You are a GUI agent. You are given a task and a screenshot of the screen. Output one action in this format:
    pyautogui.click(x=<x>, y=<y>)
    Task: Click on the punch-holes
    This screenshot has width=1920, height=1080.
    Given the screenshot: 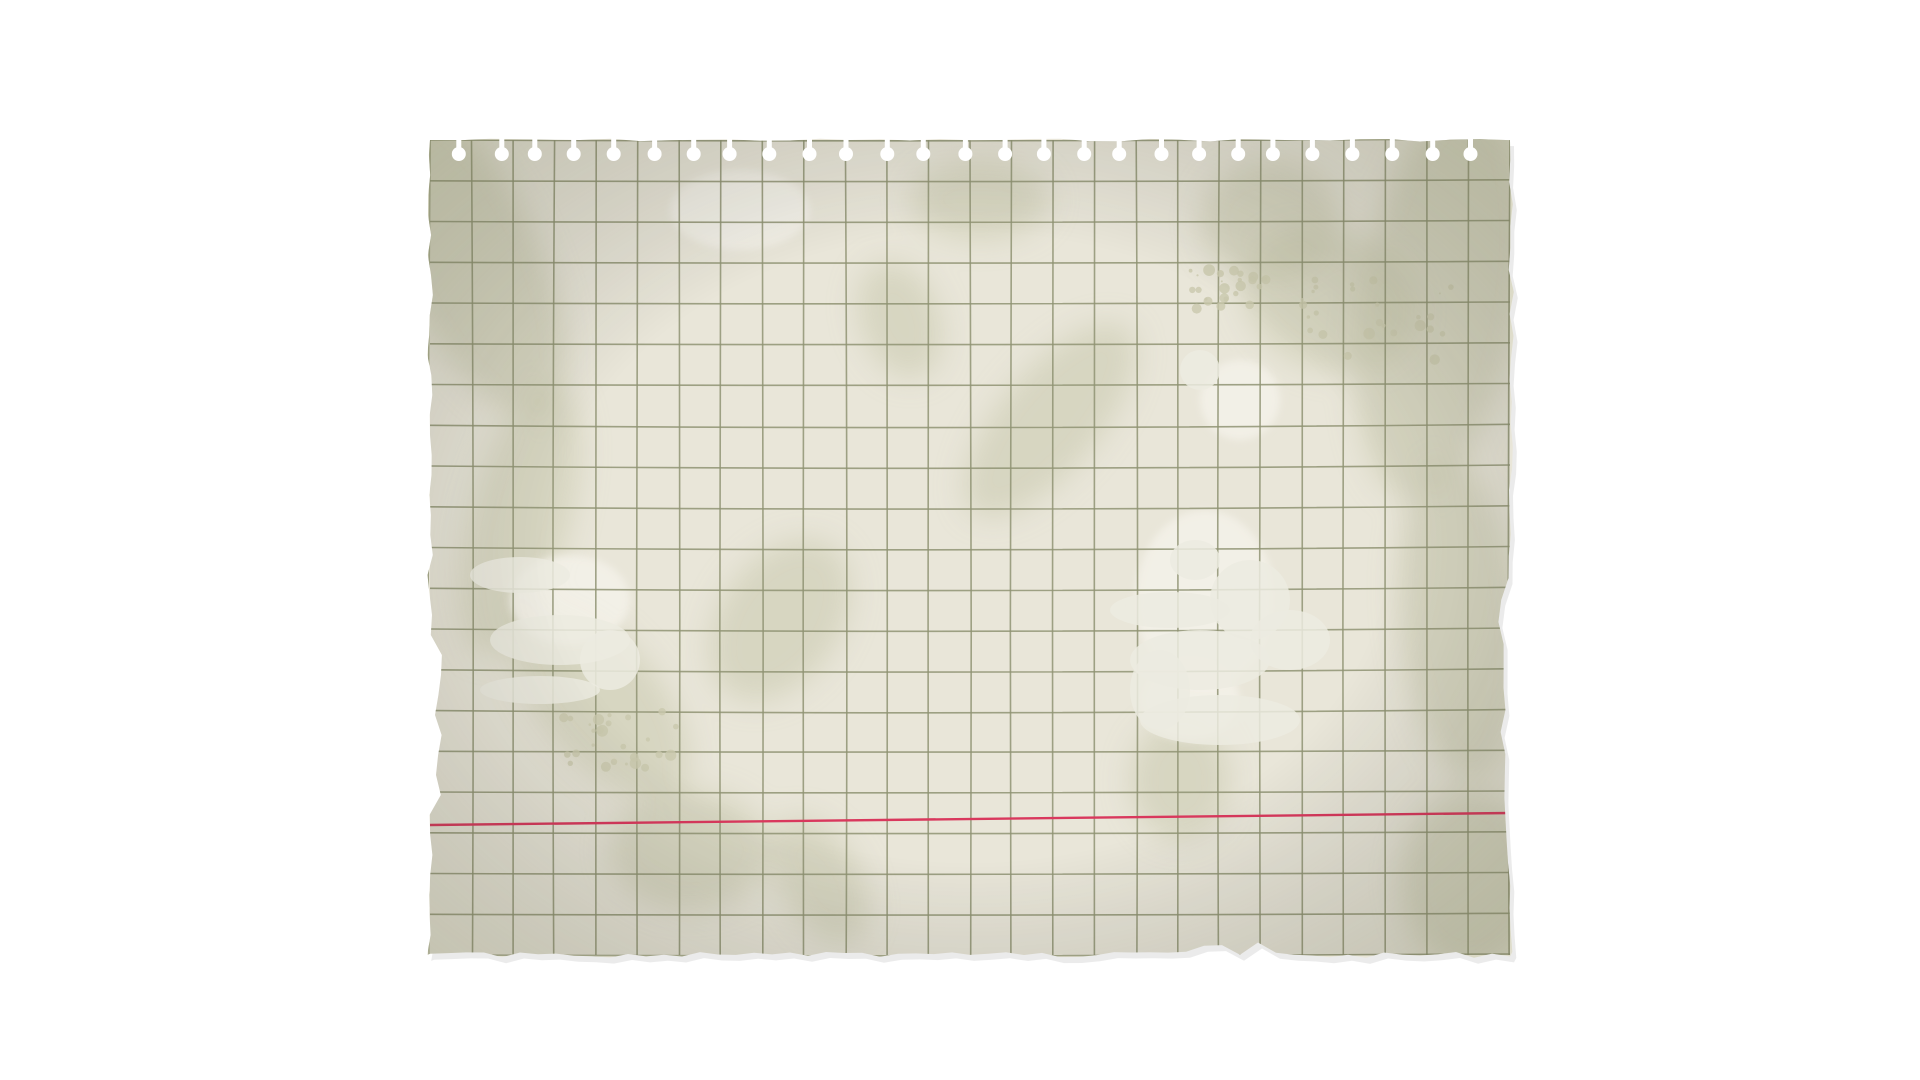 What is the action you would take?
    pyautogui.click(x=964, y=149)
    